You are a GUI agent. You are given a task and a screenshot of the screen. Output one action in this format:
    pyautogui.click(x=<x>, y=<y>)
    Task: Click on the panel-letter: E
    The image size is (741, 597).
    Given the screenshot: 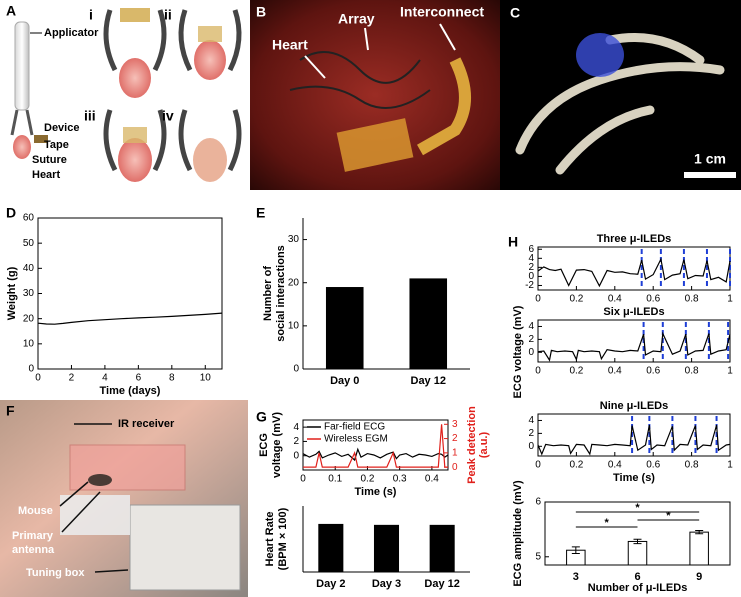 What is the action you would take?
    pyautogui.click(x=260, y=213)
    